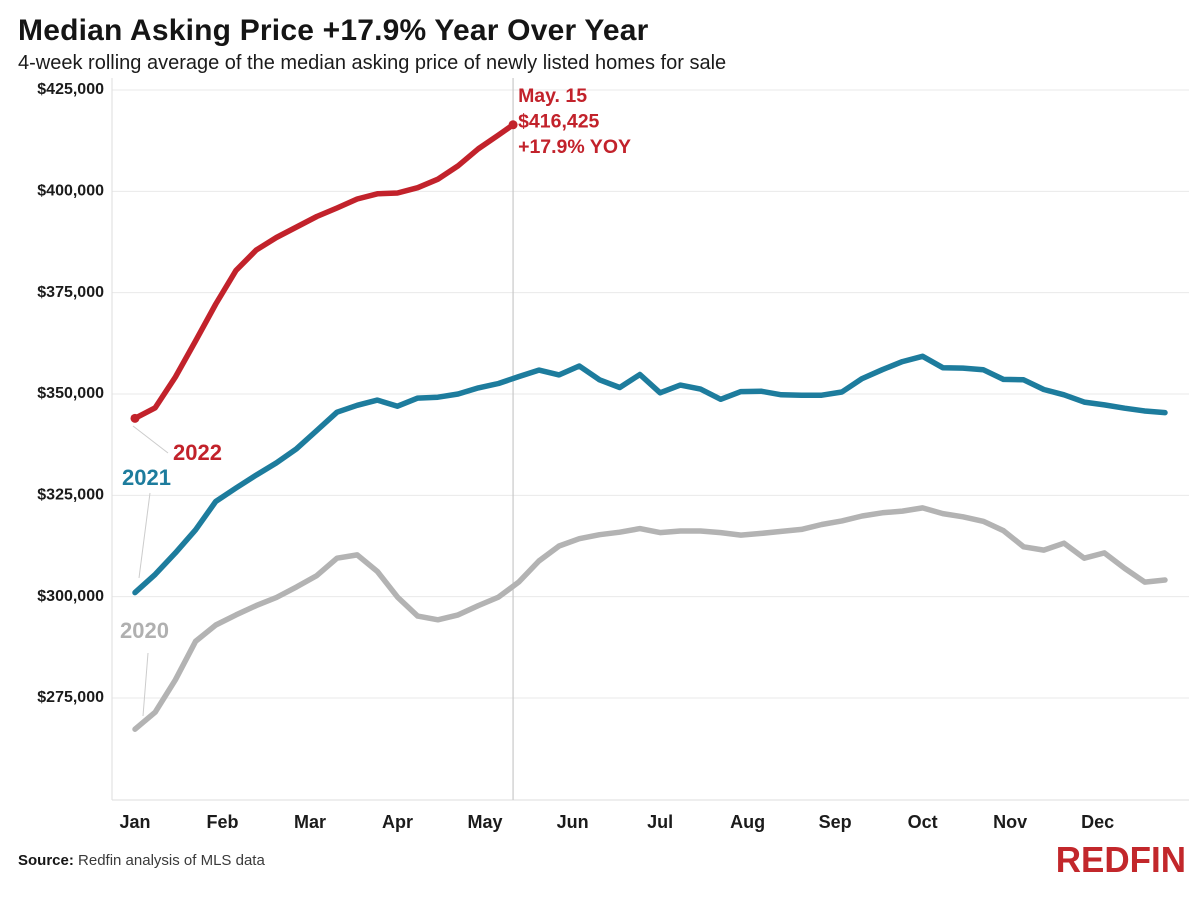  What do you see at coordinates (747, 822) in the screenshot?
I see `x-tick-label-aug: Aug` at bounding box center [747, 822].